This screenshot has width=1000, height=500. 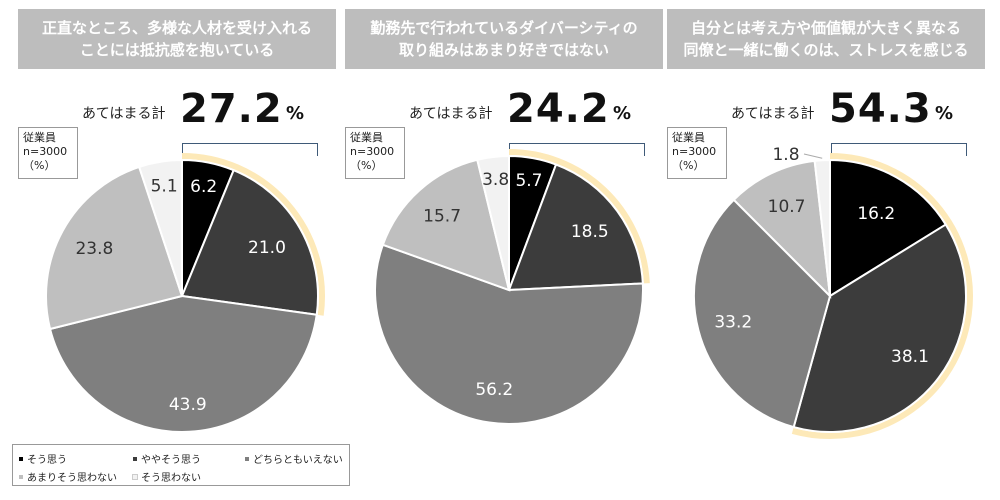 What do you see at coordinates (694, 151) in the screenshot?
I see `sample-label-3b: n=3000` at bounding box center [694, 151].